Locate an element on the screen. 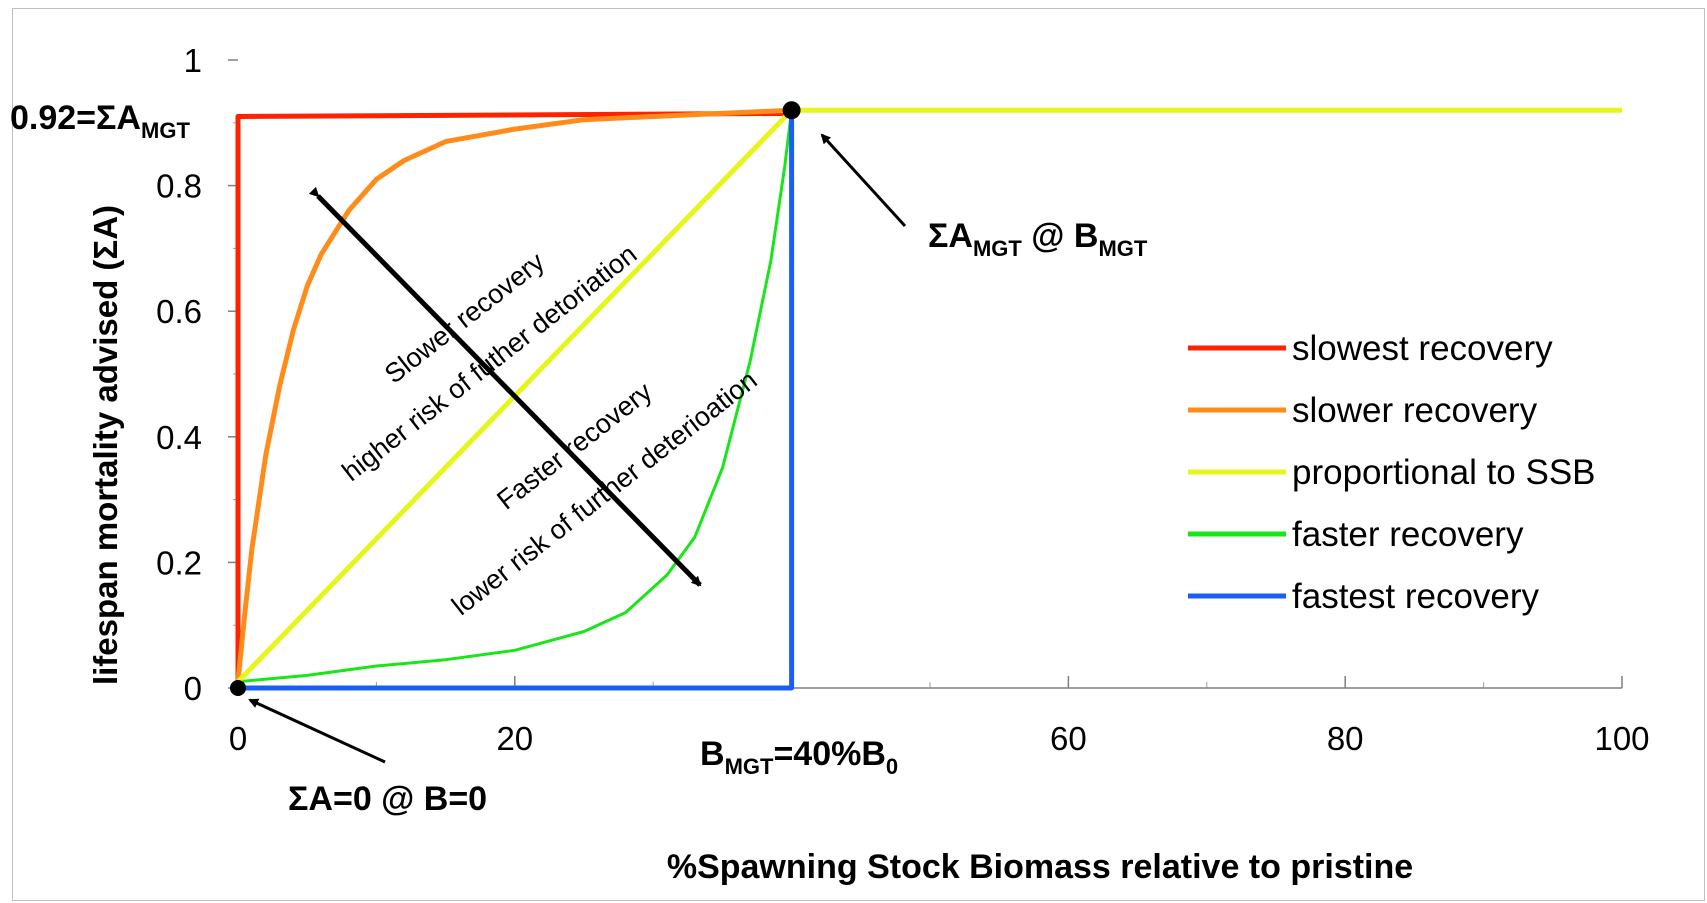  y-axis-title: lifespan mortality advised (ΣA) is located at coordinates (105, 445).